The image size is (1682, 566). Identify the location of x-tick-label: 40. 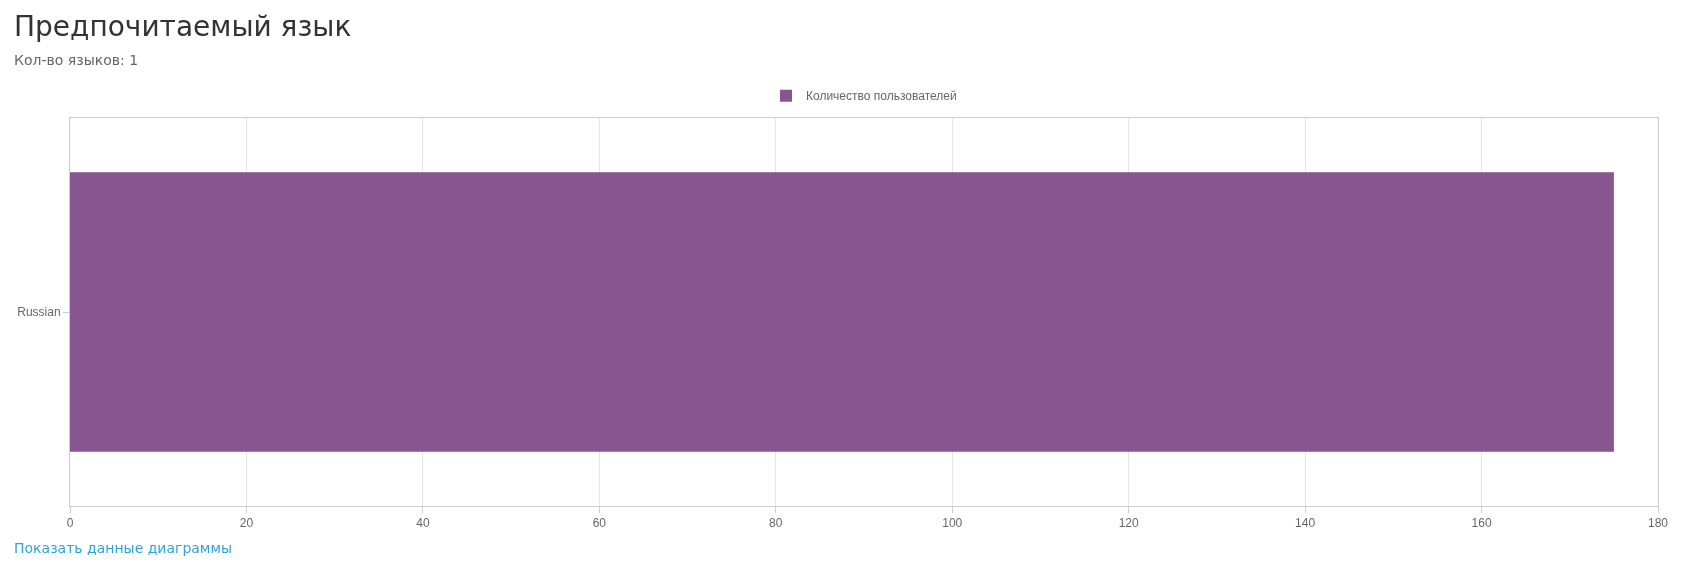
(423, 523).